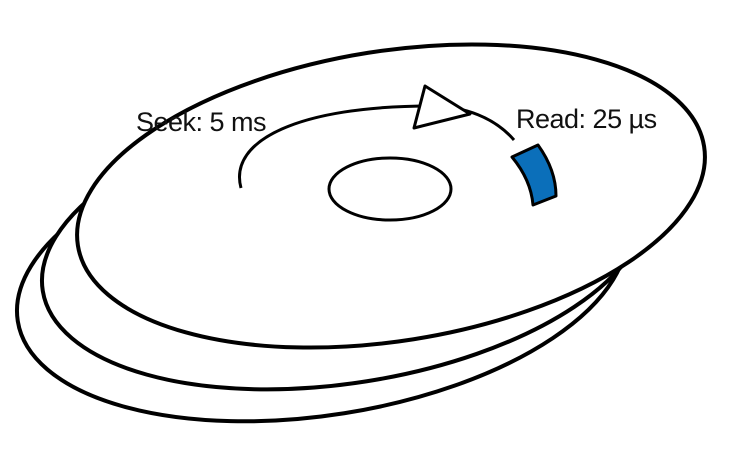 This screenshot has width=733, height=449. Describe the element at coordinates (586, 119) in the screenshot. I see `read-label: Read: 25 µs` at that location.